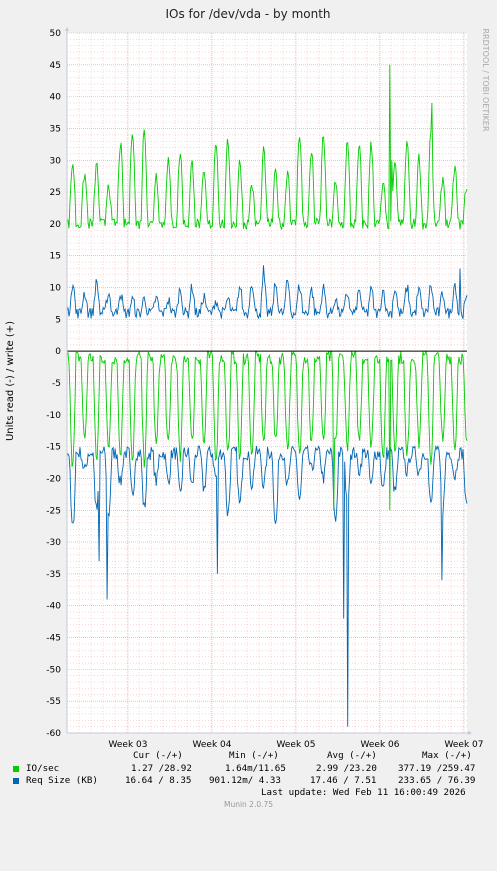  Describe the element at coordinates (53, 416) in the screenshot. I see `y-tick-label: -10` at that location.